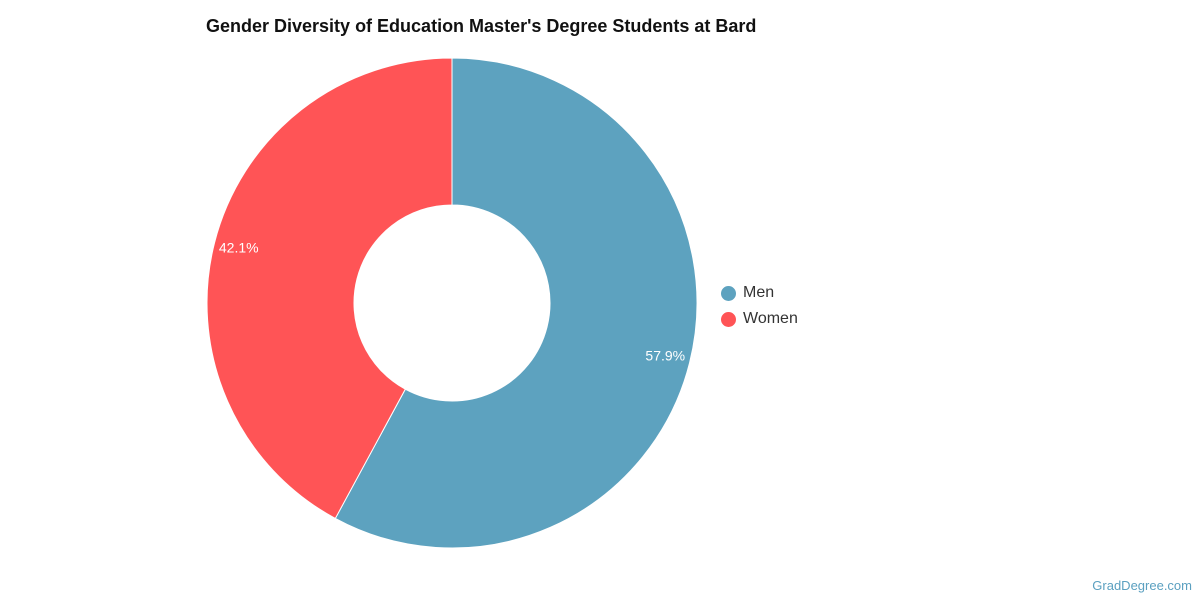  What do you see at coordinates (665, 356) in the screenshot?
I see `slice-label-men: 57.9%` at bounding box center [665, 356].